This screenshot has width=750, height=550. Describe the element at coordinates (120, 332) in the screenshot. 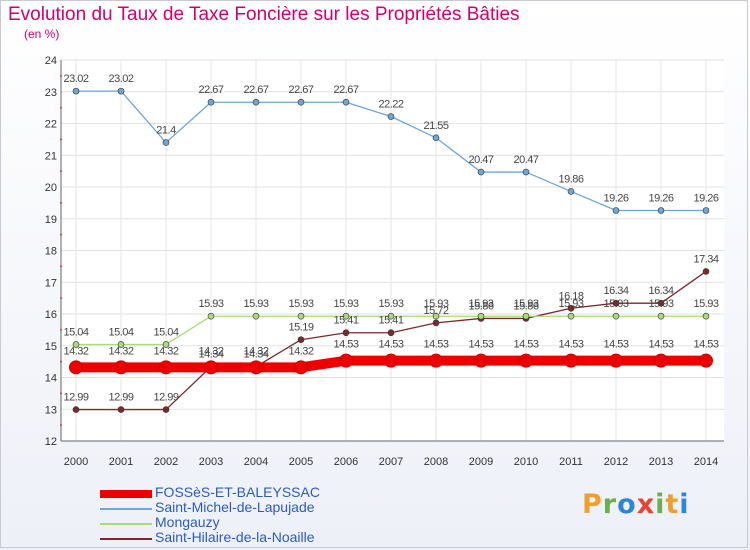

I see `data-label: 15.04` at that location.